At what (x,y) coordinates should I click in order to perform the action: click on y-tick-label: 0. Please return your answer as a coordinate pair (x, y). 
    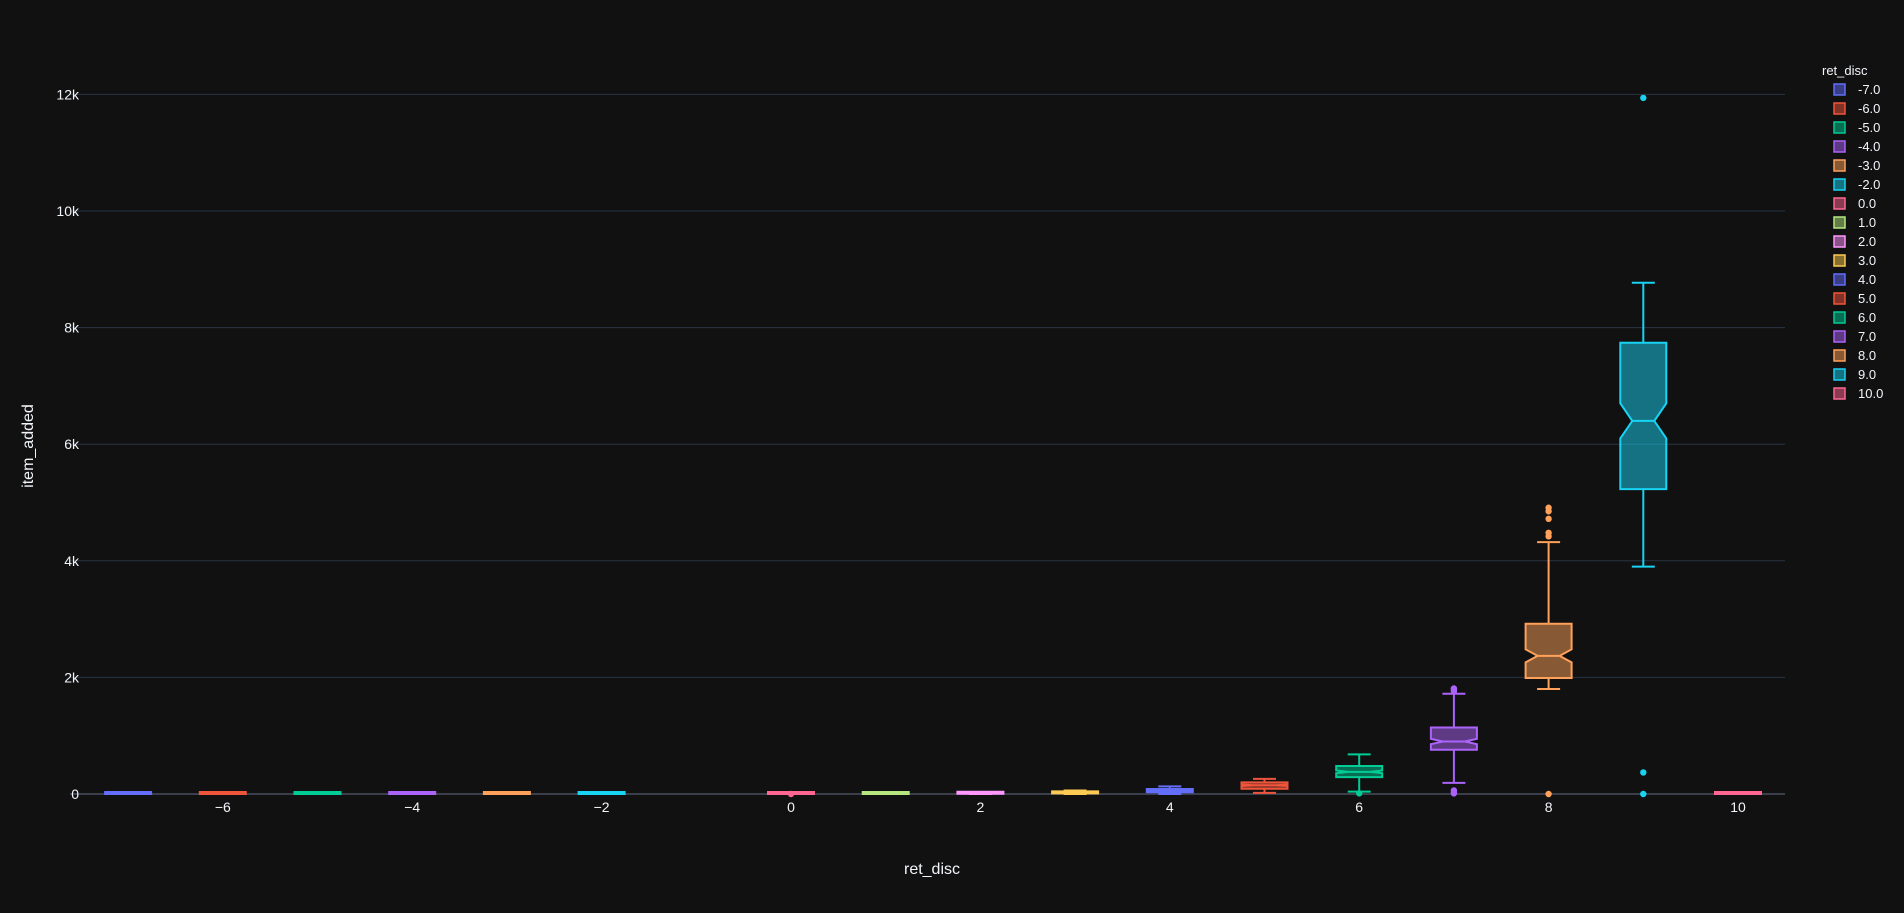
    Looking at the image, I should click on (75, 794).